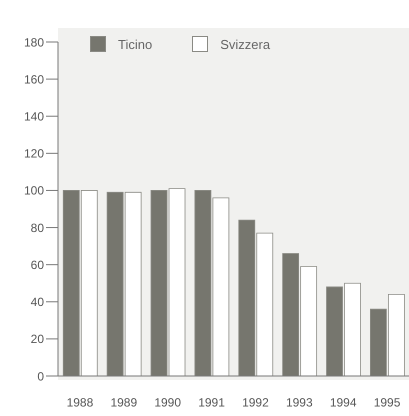 This screenshot has width=409, height=416. I want to click on x-tick-label: 1992, so click(256, 403).